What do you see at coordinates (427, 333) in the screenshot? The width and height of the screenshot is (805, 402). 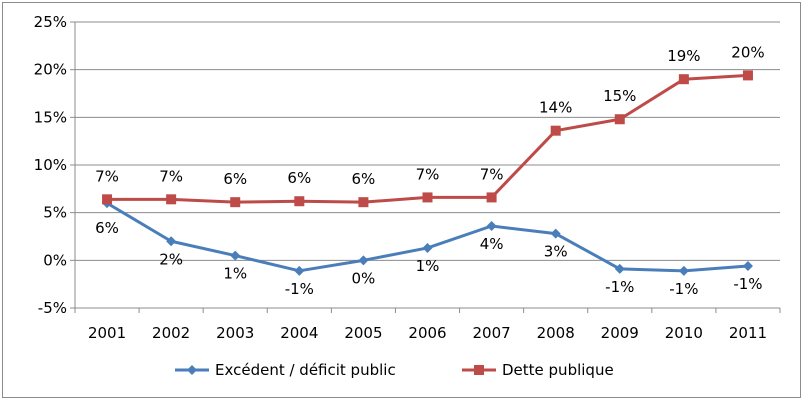 I see `x-tick-label: 2006` at bounding box center [427, 333].